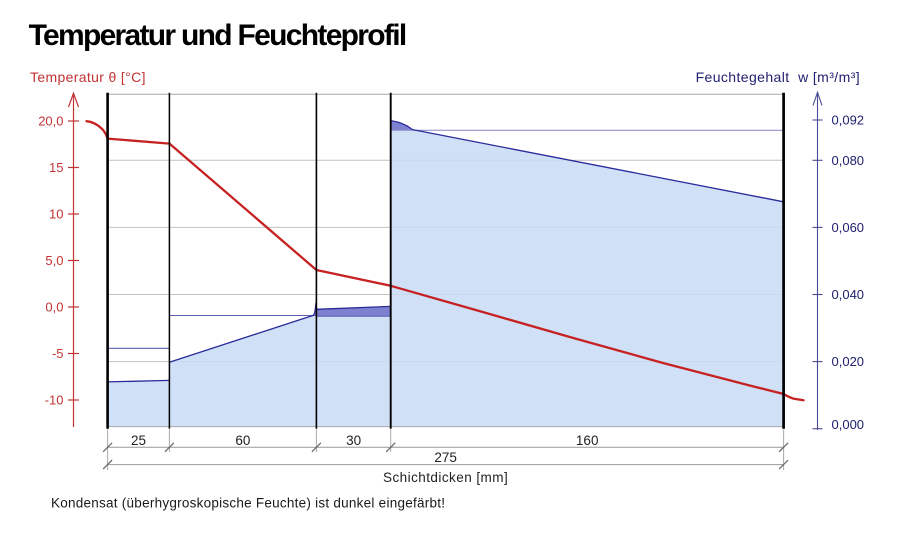 The width and height of the screenshot is (900, 543). Describe the element at coordinates (848, 424) in the screenshot. I see `svg-text: 0,000` at that location.